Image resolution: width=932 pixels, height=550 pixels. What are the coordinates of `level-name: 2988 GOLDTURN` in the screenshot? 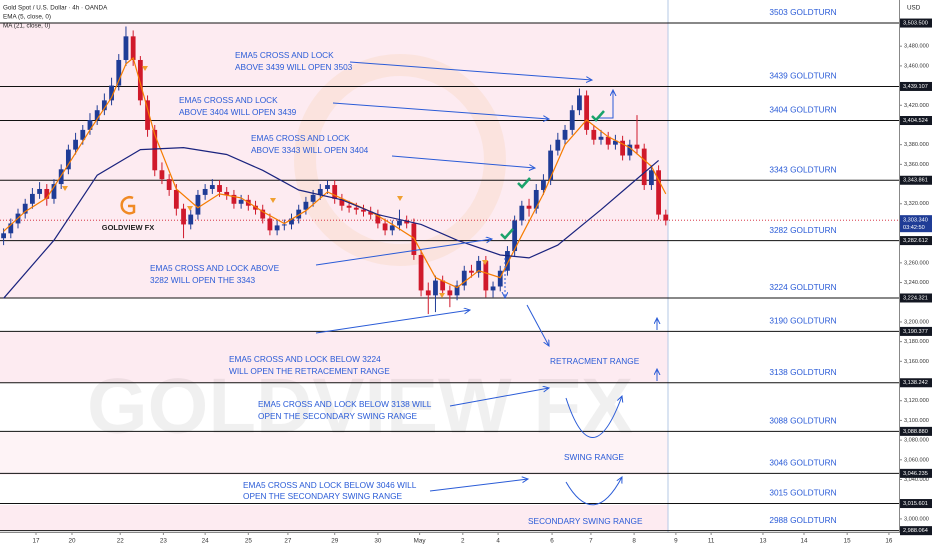 It's located at (802, 520).